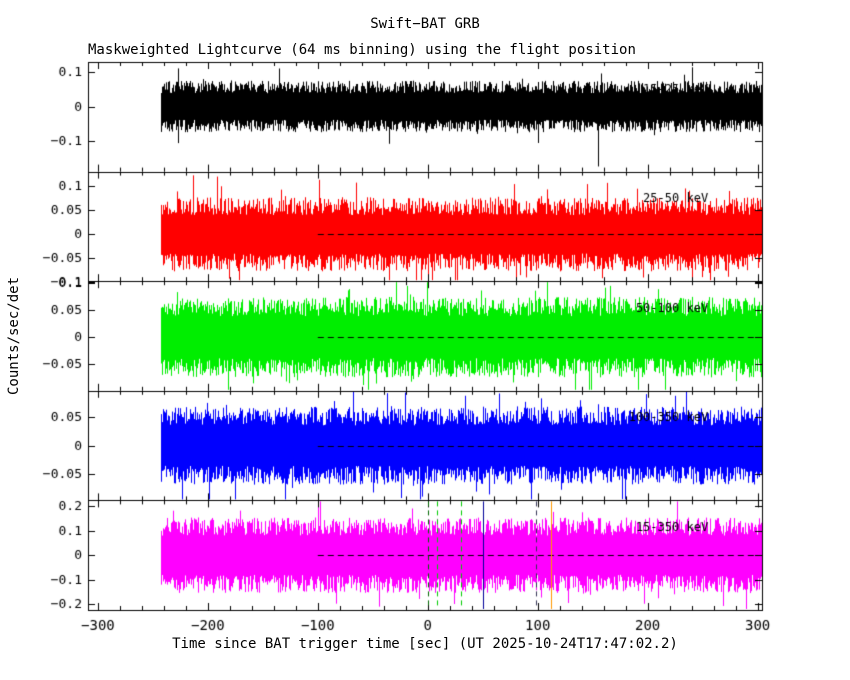  Describe the element at coordinates (14, 336) in the screenshot. I see `y-axis-label: Counts/sec/det` at that location.